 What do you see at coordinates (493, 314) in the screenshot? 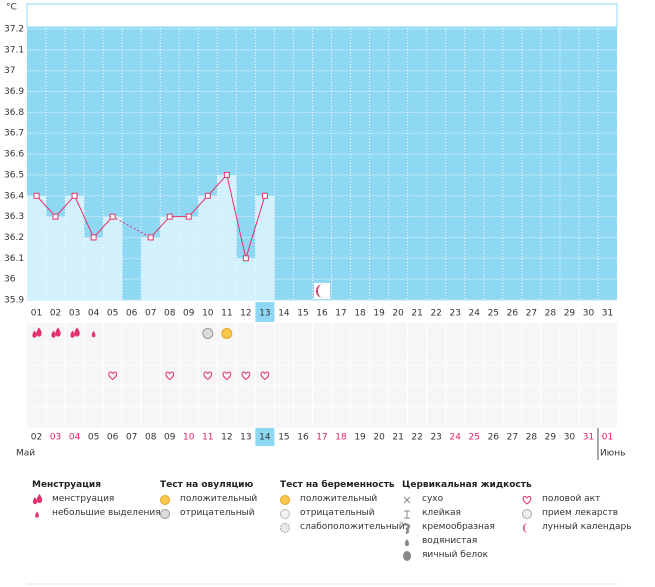
I see `day-label: 25` at bounding box center [493, 314].